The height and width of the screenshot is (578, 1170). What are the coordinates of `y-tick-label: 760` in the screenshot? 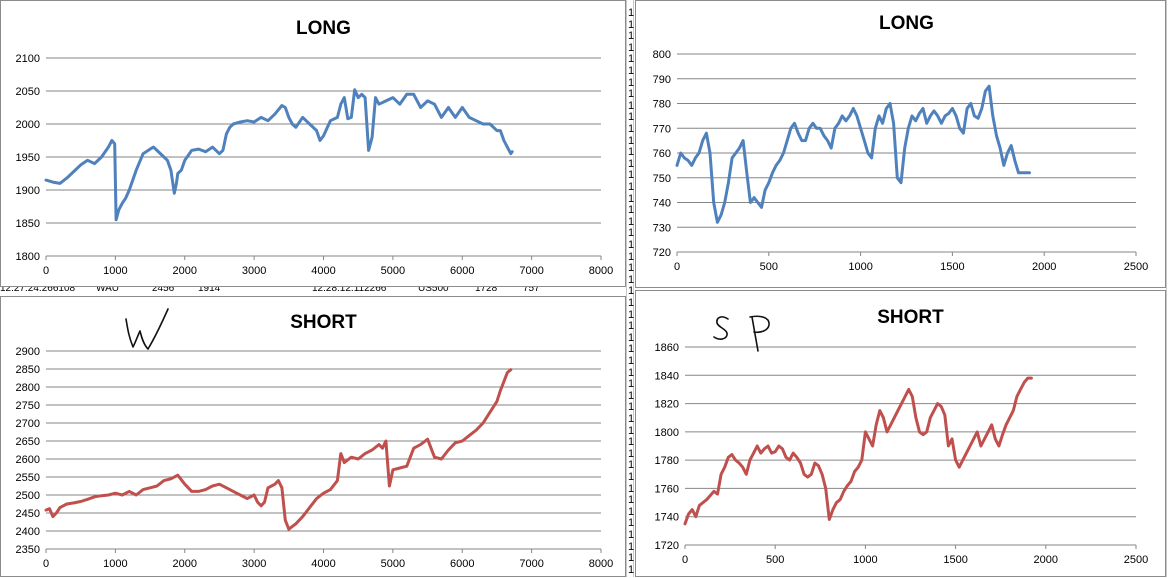 It's located at (662, 154).